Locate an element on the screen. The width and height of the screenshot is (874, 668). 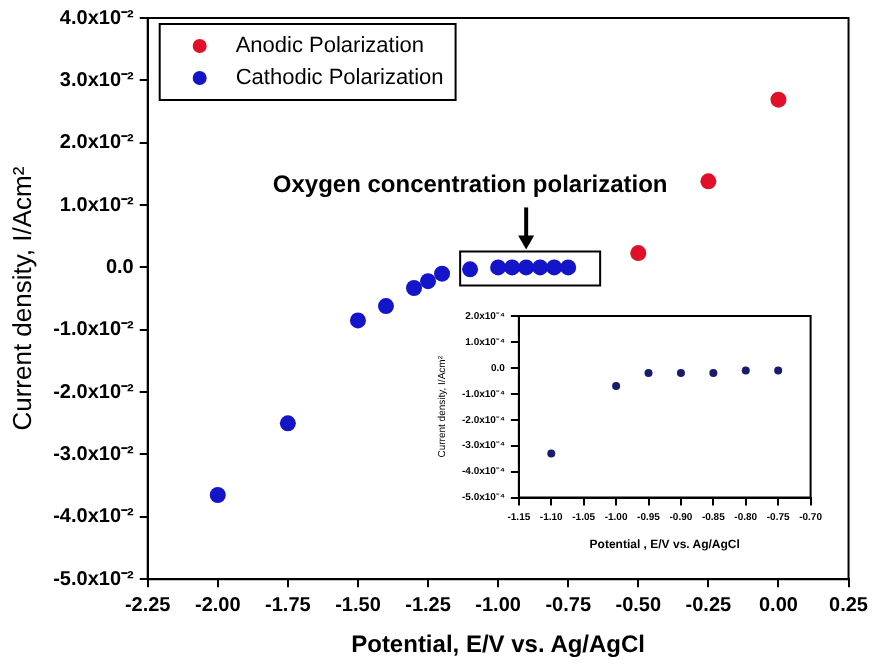
x-tick-label: -2.00 is located at coordinates (218, 605).